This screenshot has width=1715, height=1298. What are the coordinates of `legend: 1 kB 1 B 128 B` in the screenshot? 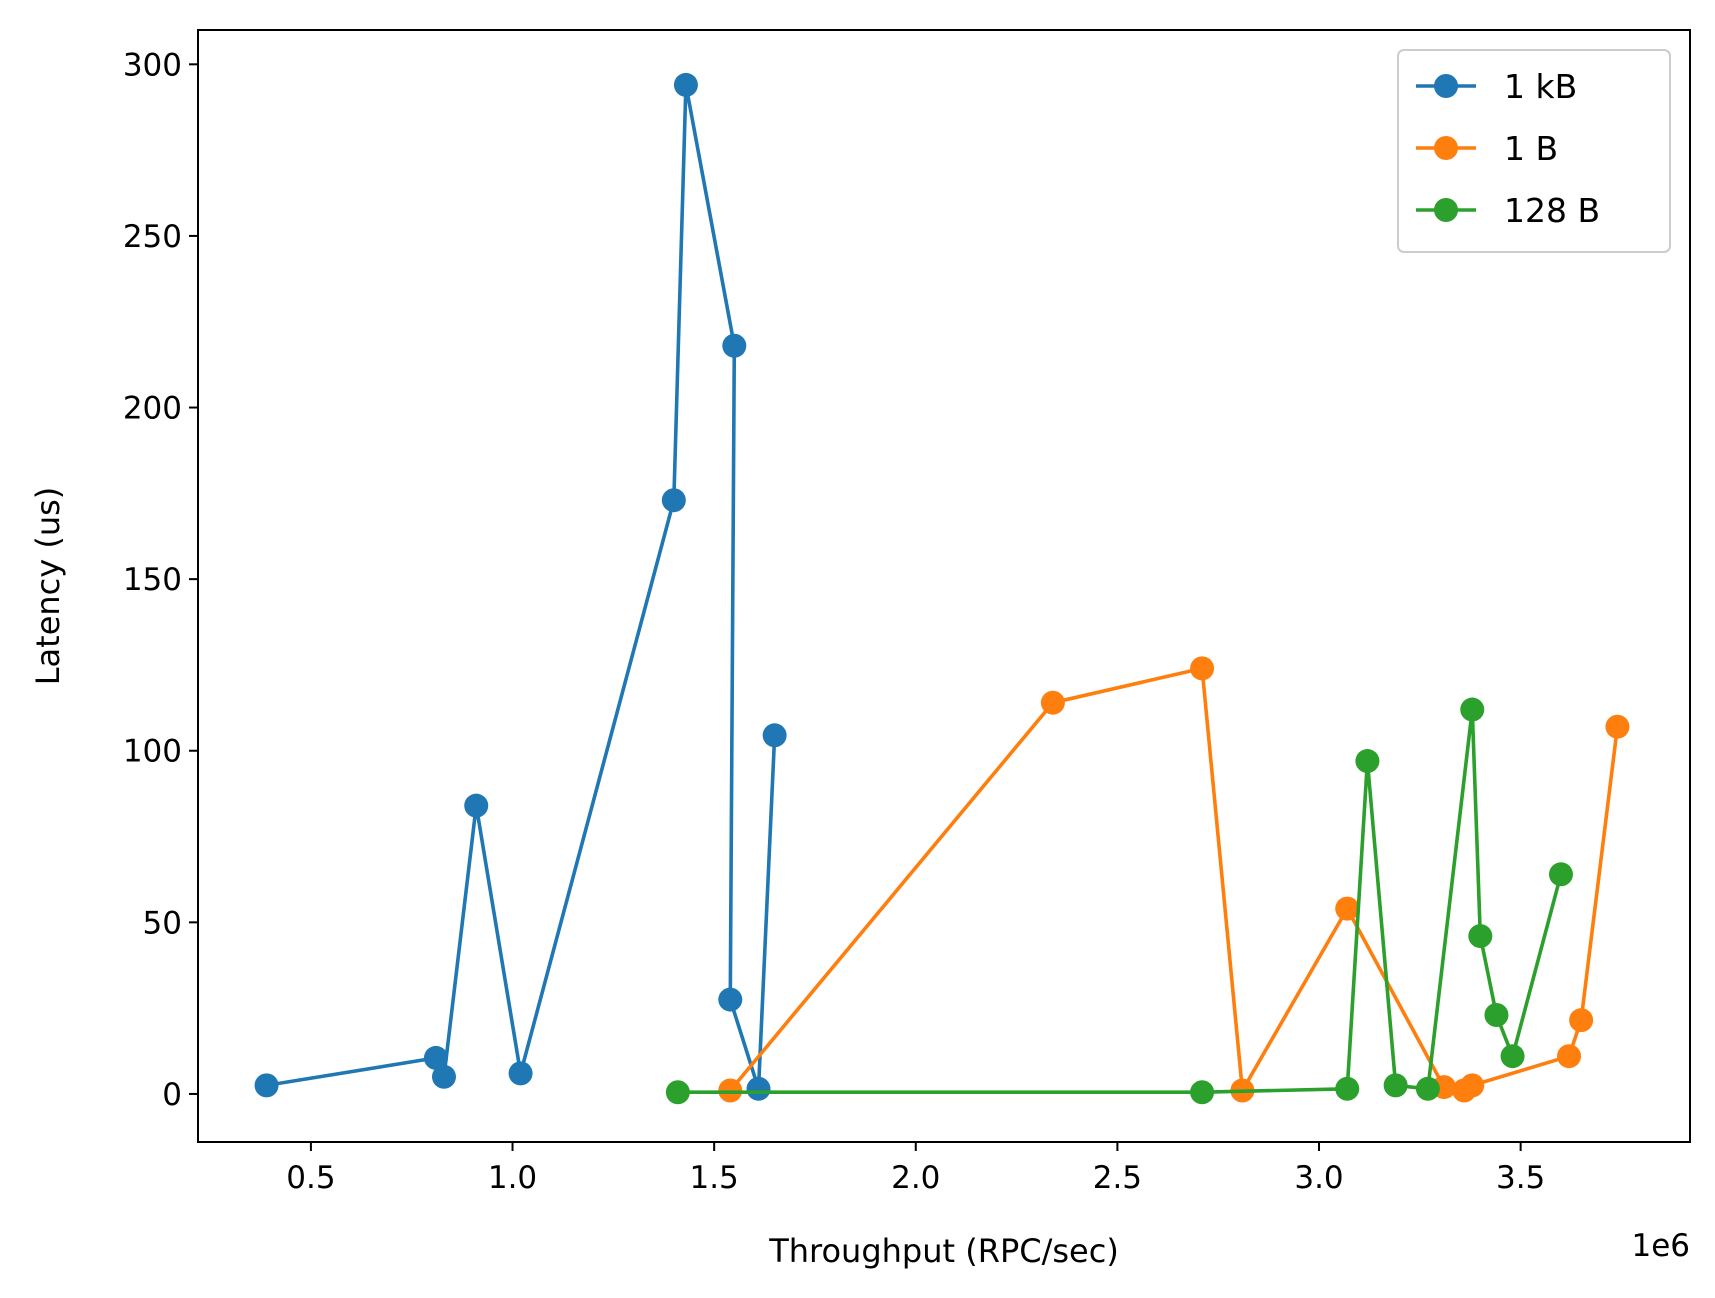 It's located at (1534, 151).